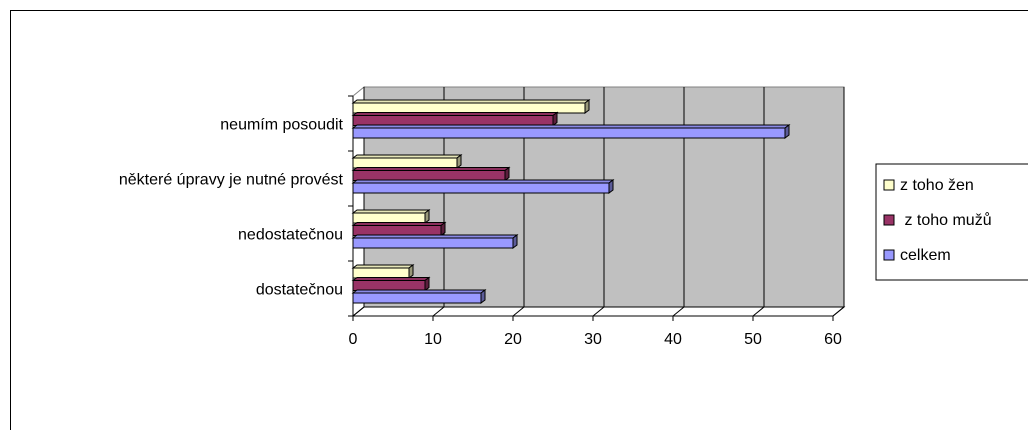 The height and width of the screenshot is (430, 1028). I want to click on legend-item: z toho mužů, so click(937, 220).